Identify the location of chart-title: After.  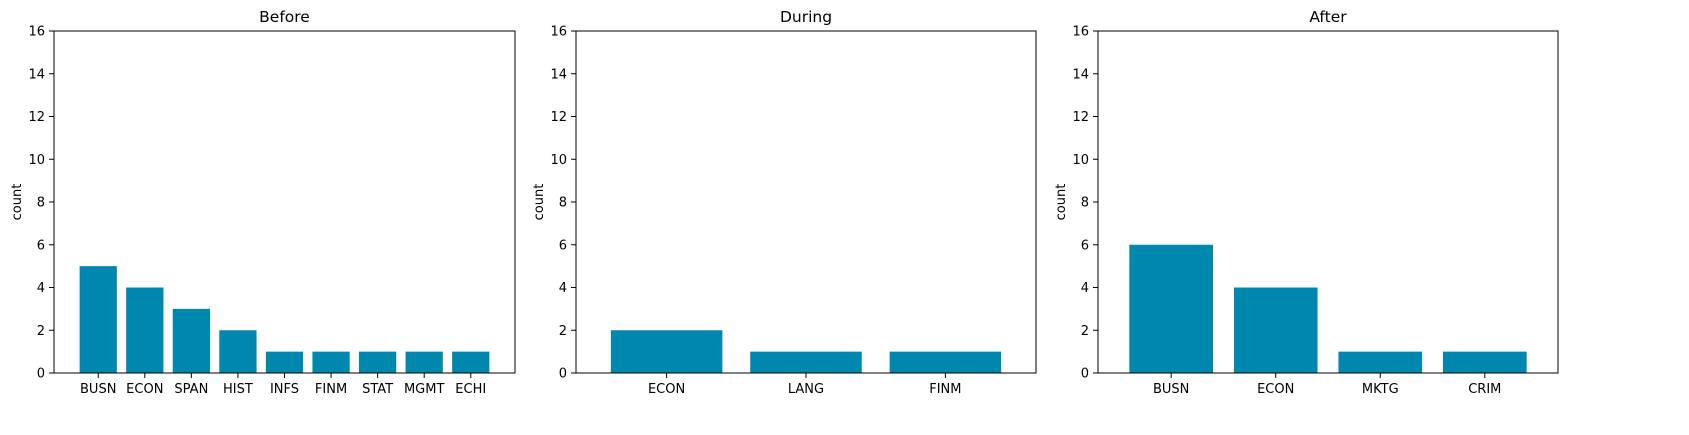
(1328, 17).